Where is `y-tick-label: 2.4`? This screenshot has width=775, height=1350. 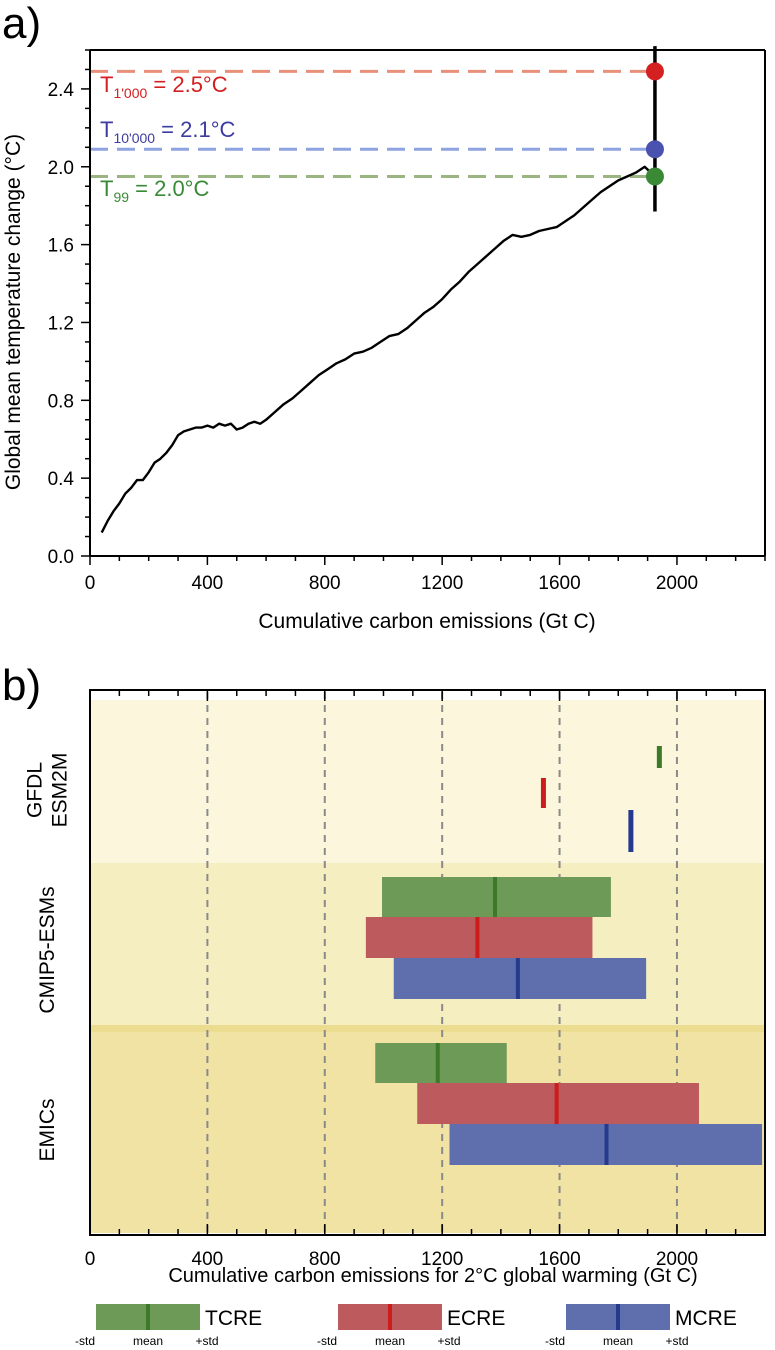
y-tick-label: 2.4 is located at coordinates (61, 90).